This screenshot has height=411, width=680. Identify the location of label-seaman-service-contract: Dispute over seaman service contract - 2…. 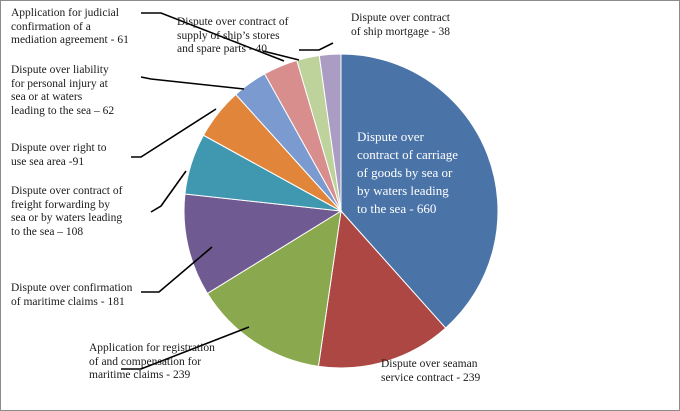
(431, 371).